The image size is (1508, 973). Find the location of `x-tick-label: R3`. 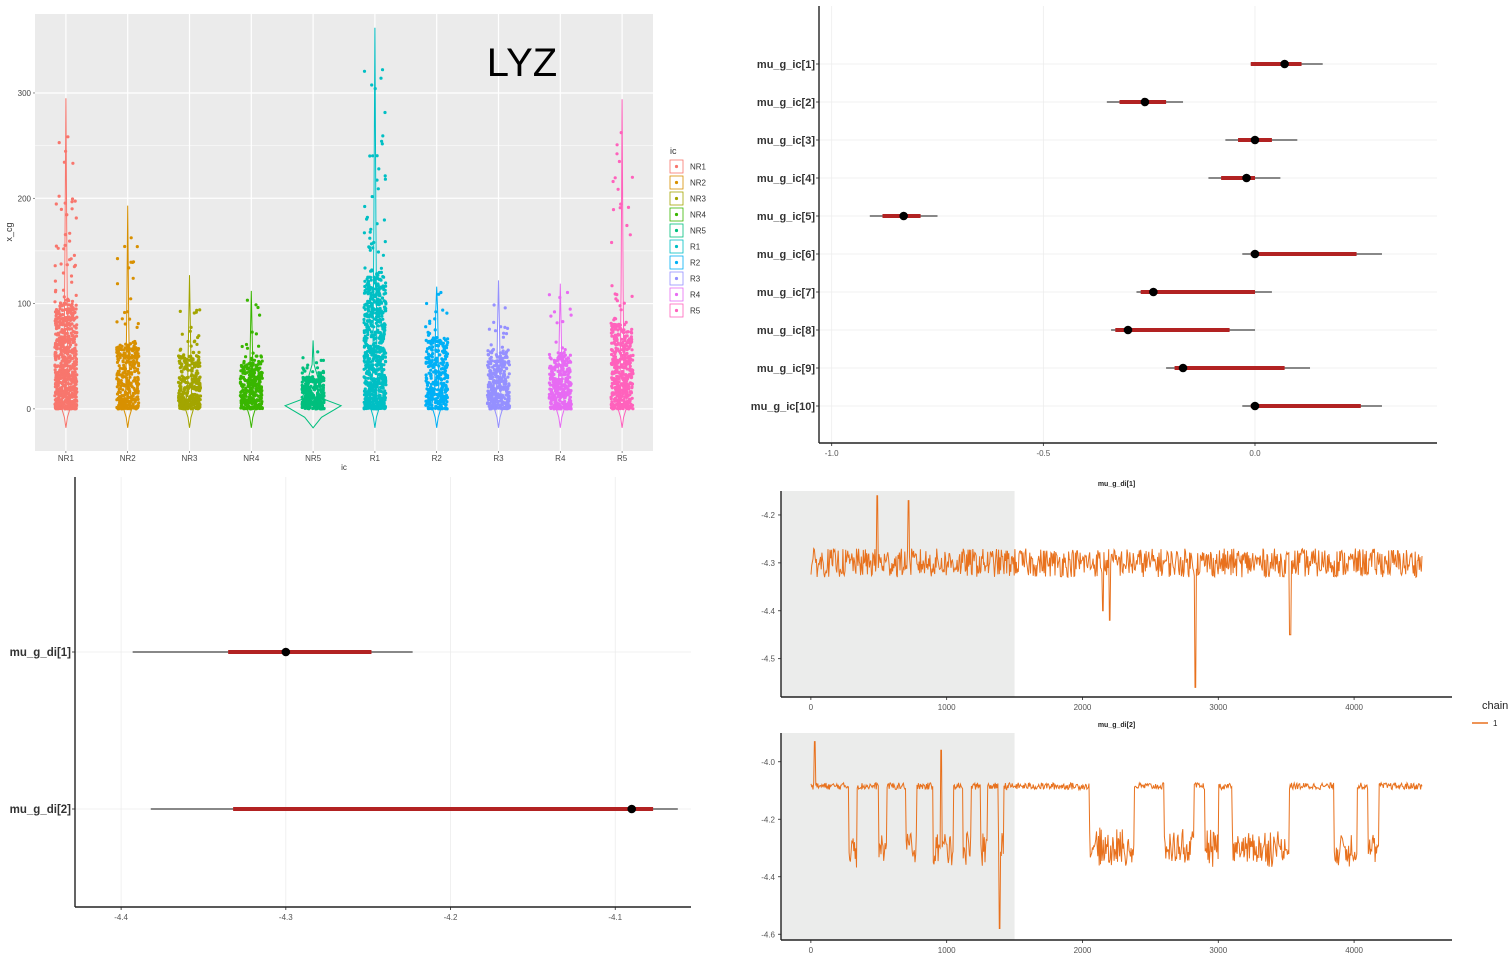

x-tick-label: R3 is located at coordinates (498, 458).